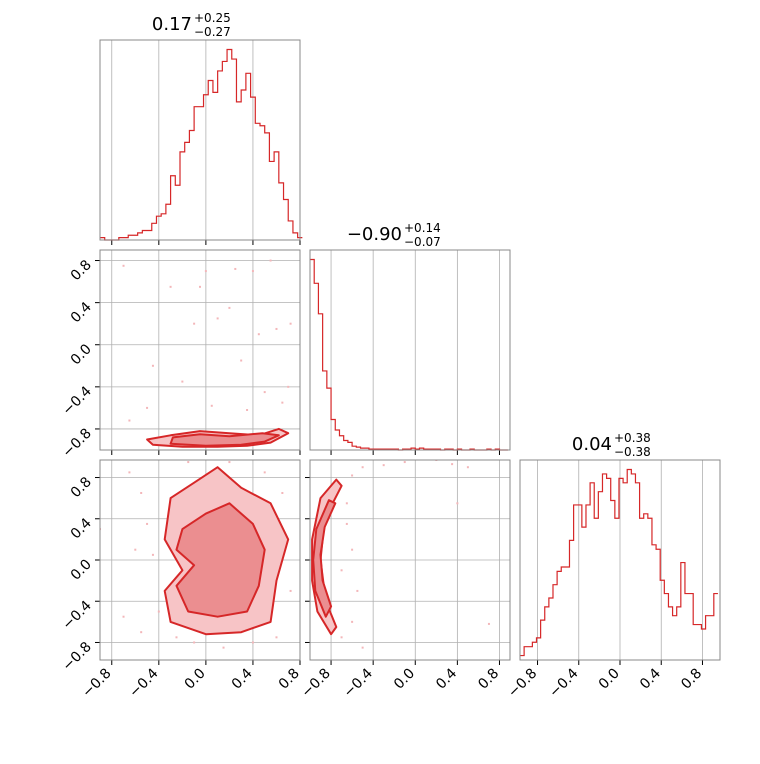 This screenshot has width=760, height=764. I want to click on param-title-lower: −0.07, so click(422, 242).